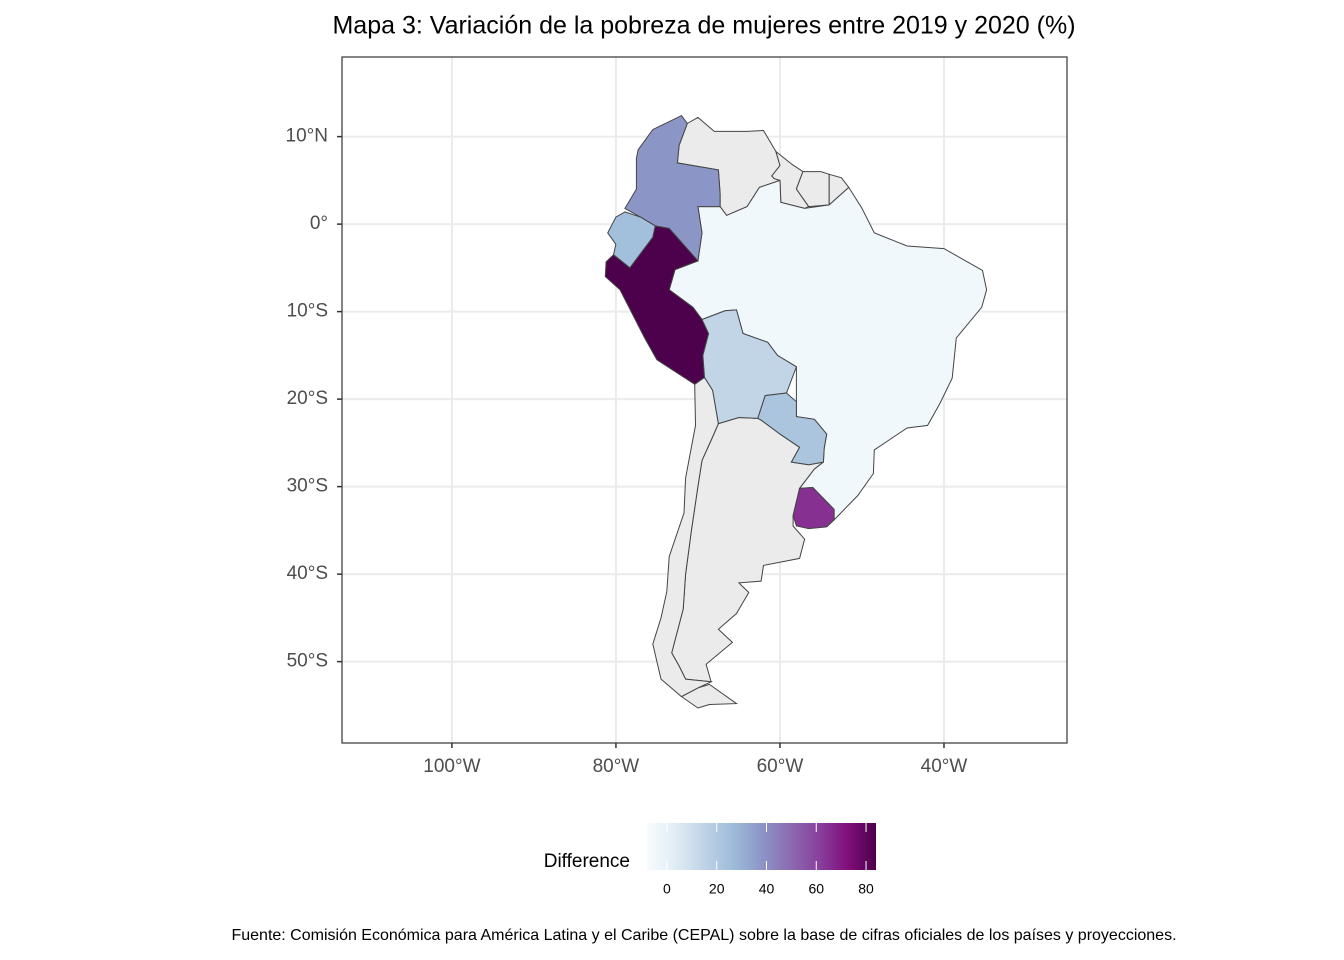  Describe the element at coordinates (616, 766) in the screenshot. I see `x-tick-label: 80°W` at that location.